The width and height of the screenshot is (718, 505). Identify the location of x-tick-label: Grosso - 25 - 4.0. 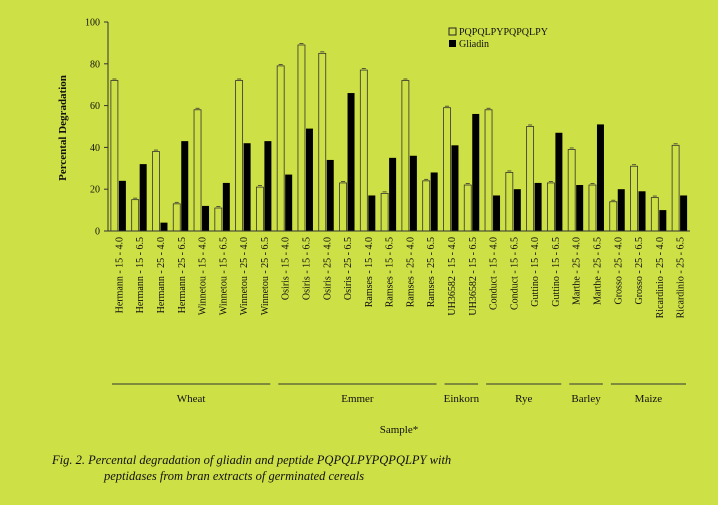
(618, 271).